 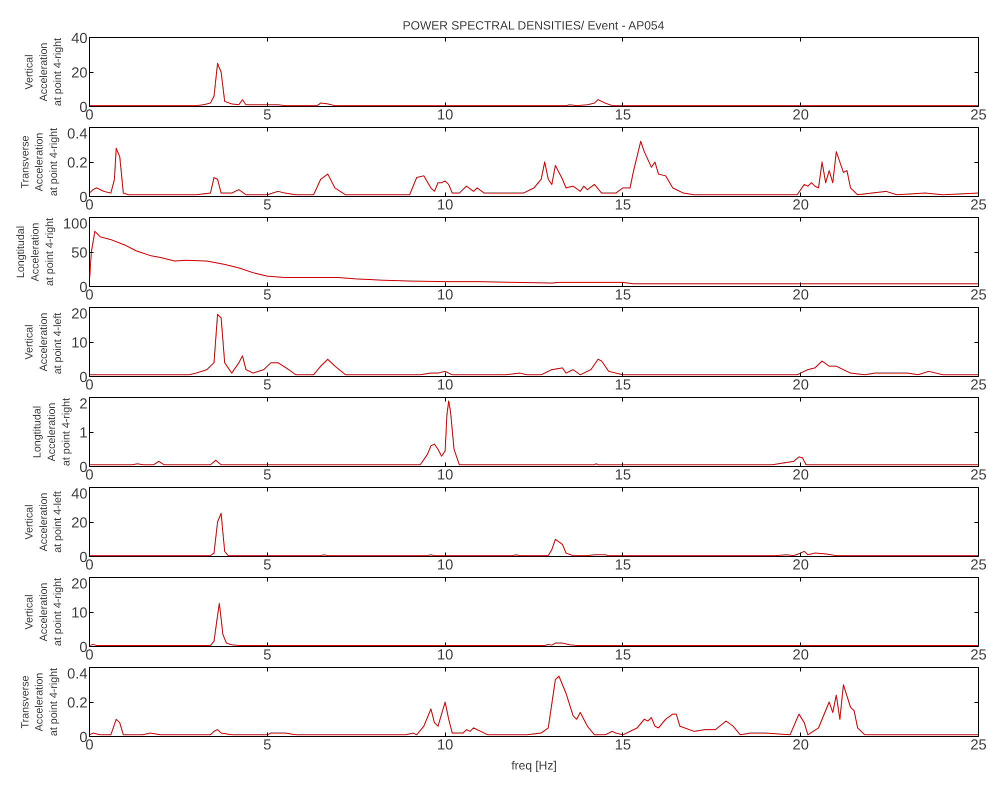 What do you see at coordinates (79, 254) in the screenshot?
I see `y-tick-label: 50` at bounding box center [79, 254].